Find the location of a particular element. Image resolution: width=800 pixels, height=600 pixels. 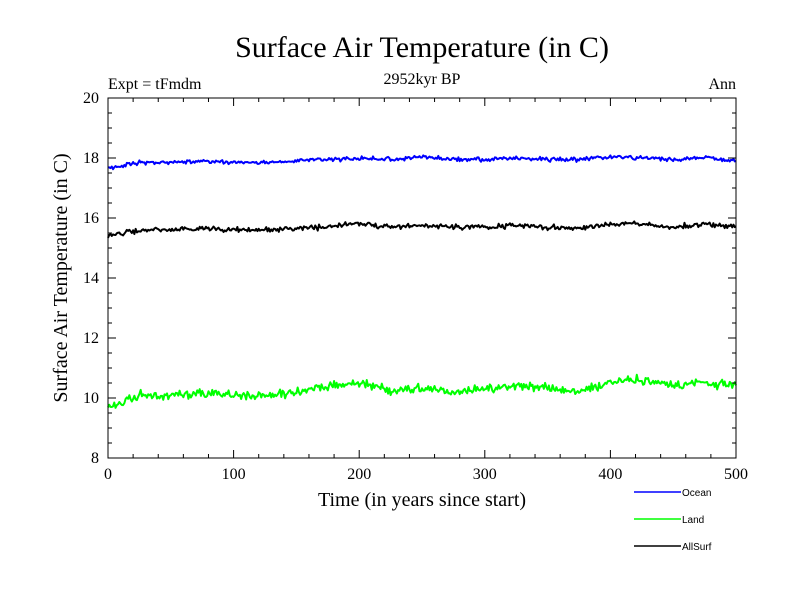

y-tick-label: 20 is located at coordinates (91, 98).